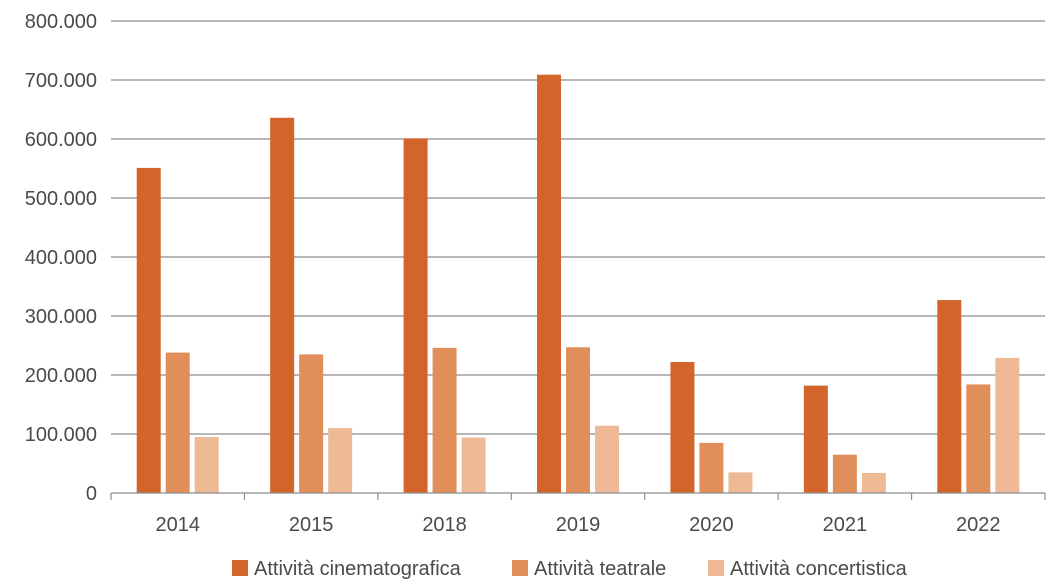  I want to click on y-tick-label: 600.000, so click(61, 140).